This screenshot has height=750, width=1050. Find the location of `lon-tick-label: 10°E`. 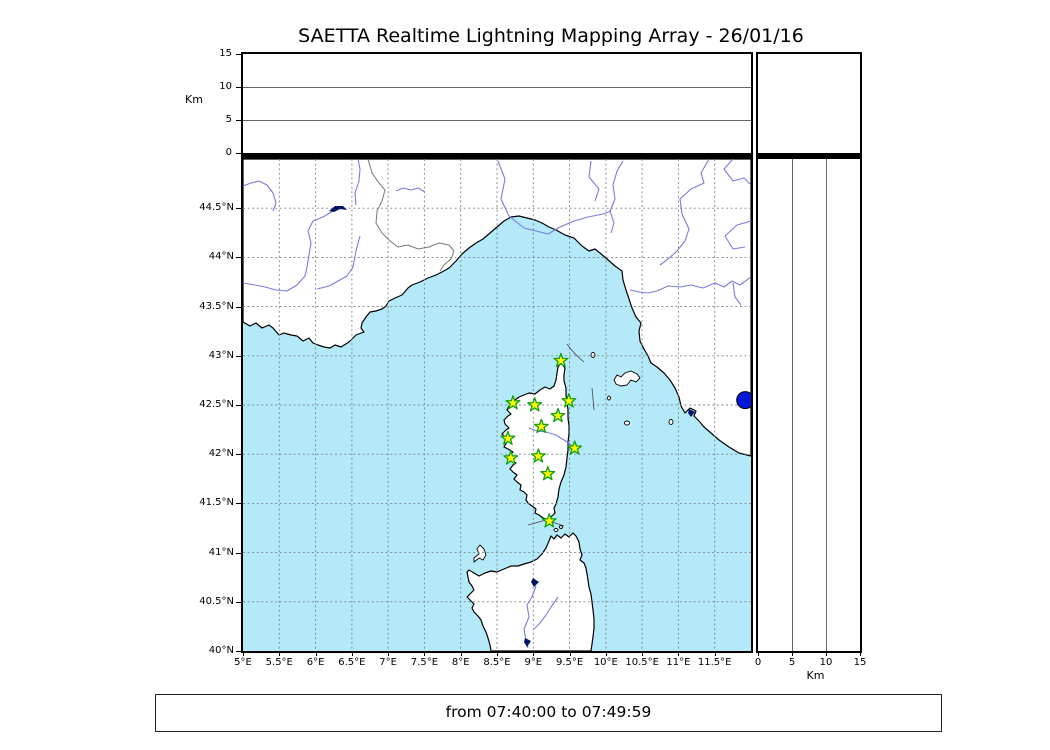

lon-tick-label: 10°E is located at coordinates (605, 662).